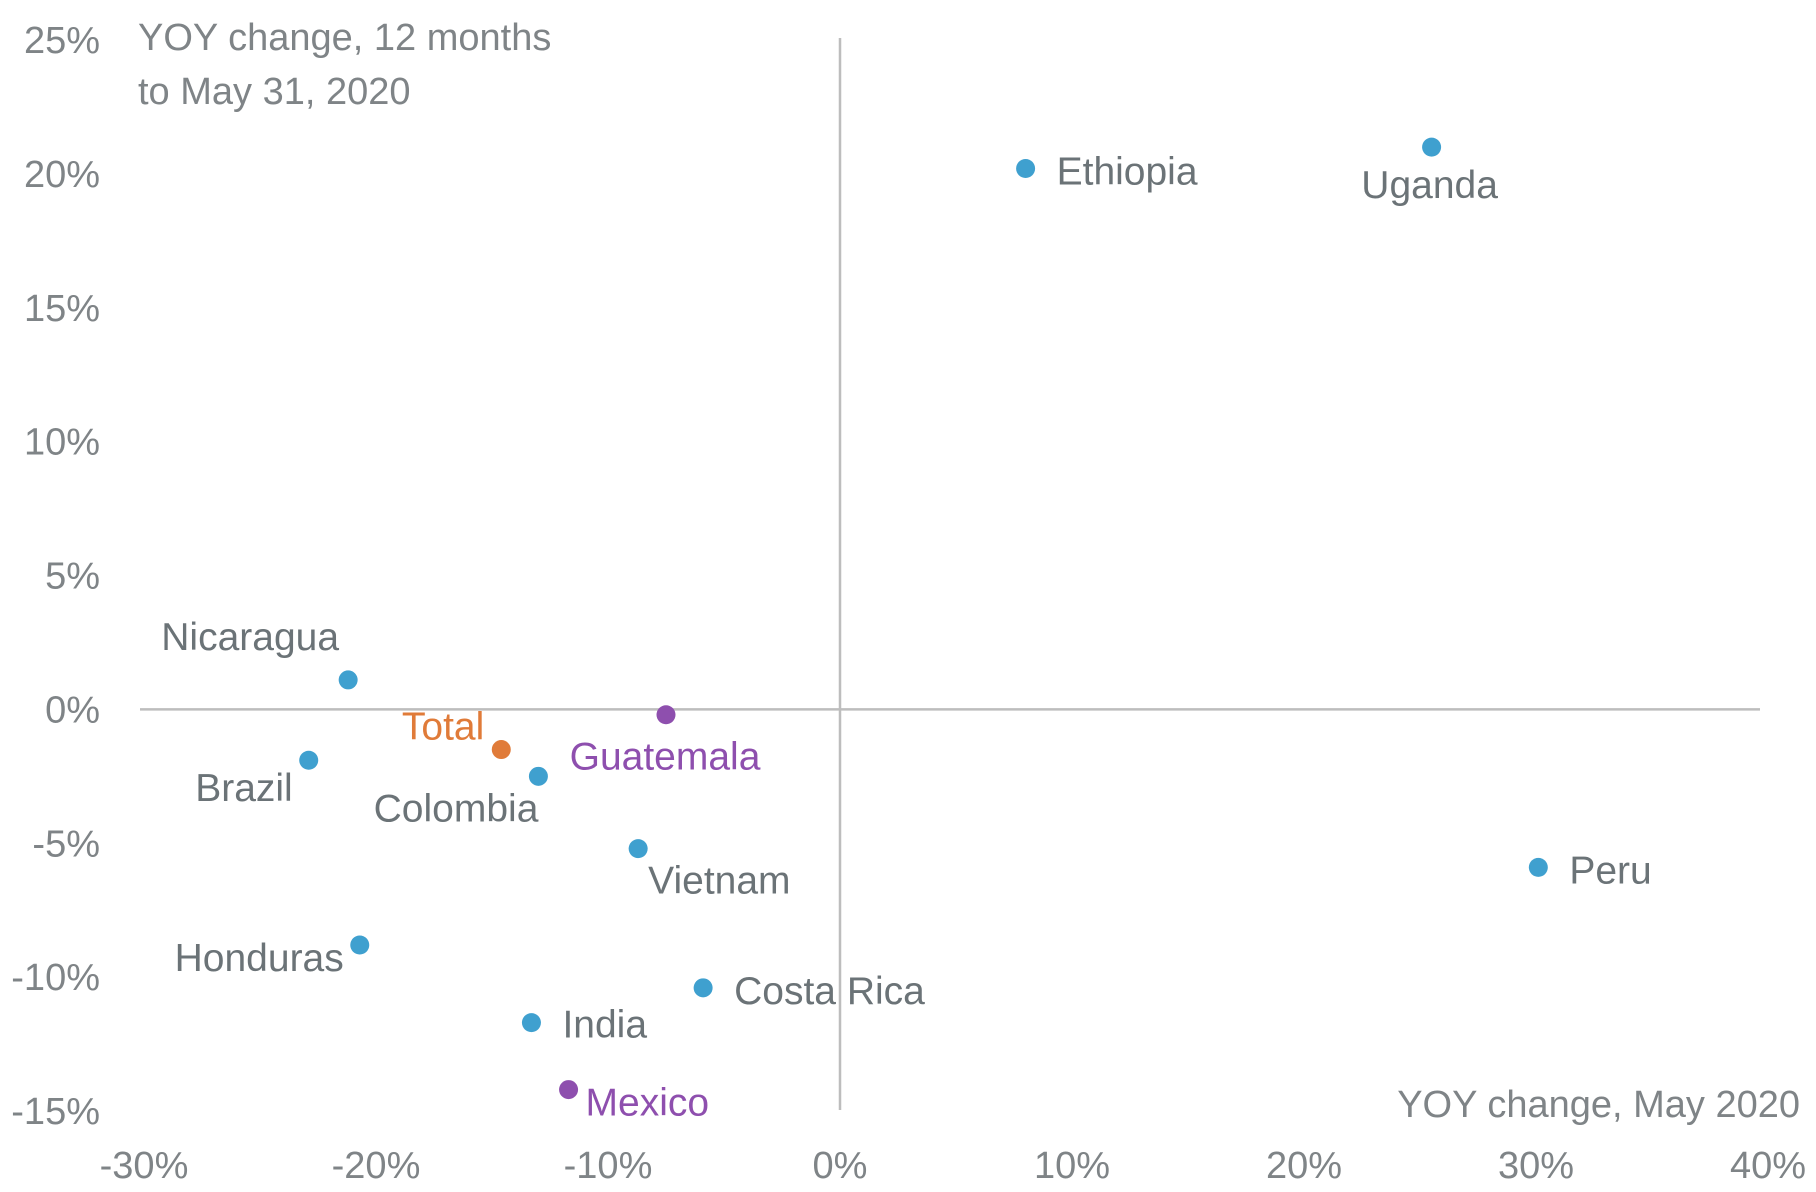  What do you see at coordinates (538, 776) in the screenshot?
I see `point-colombia` at bounding box center [538, 776].